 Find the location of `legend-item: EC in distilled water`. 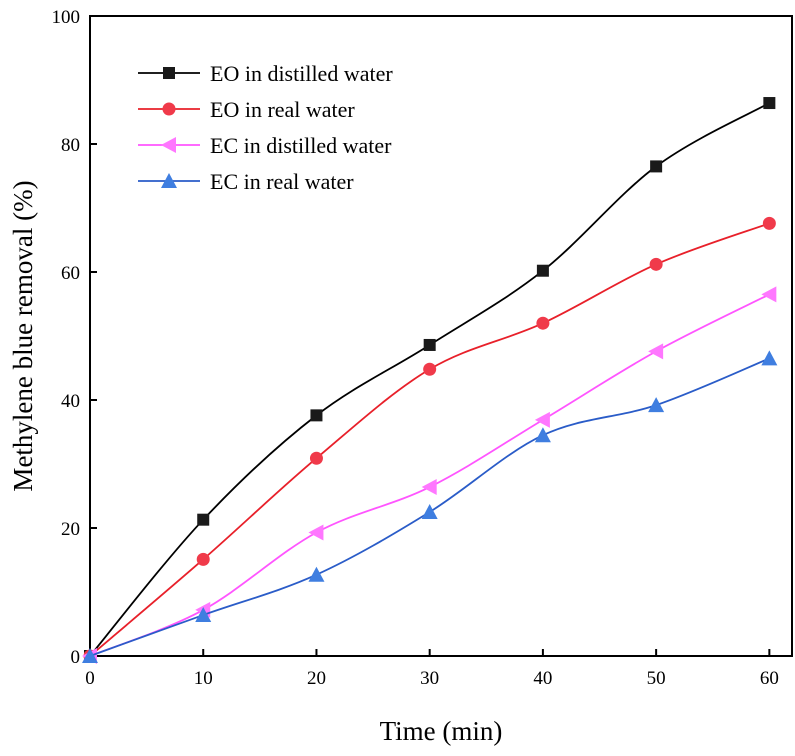

legend-item: EC in distilled water is located at coordinates (265, 145).